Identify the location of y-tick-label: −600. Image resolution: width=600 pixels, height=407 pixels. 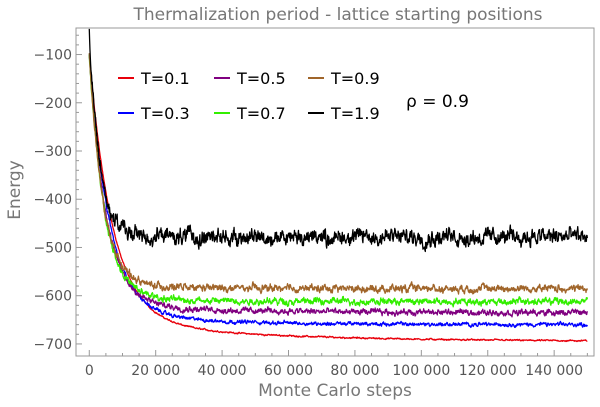
(53, 297).